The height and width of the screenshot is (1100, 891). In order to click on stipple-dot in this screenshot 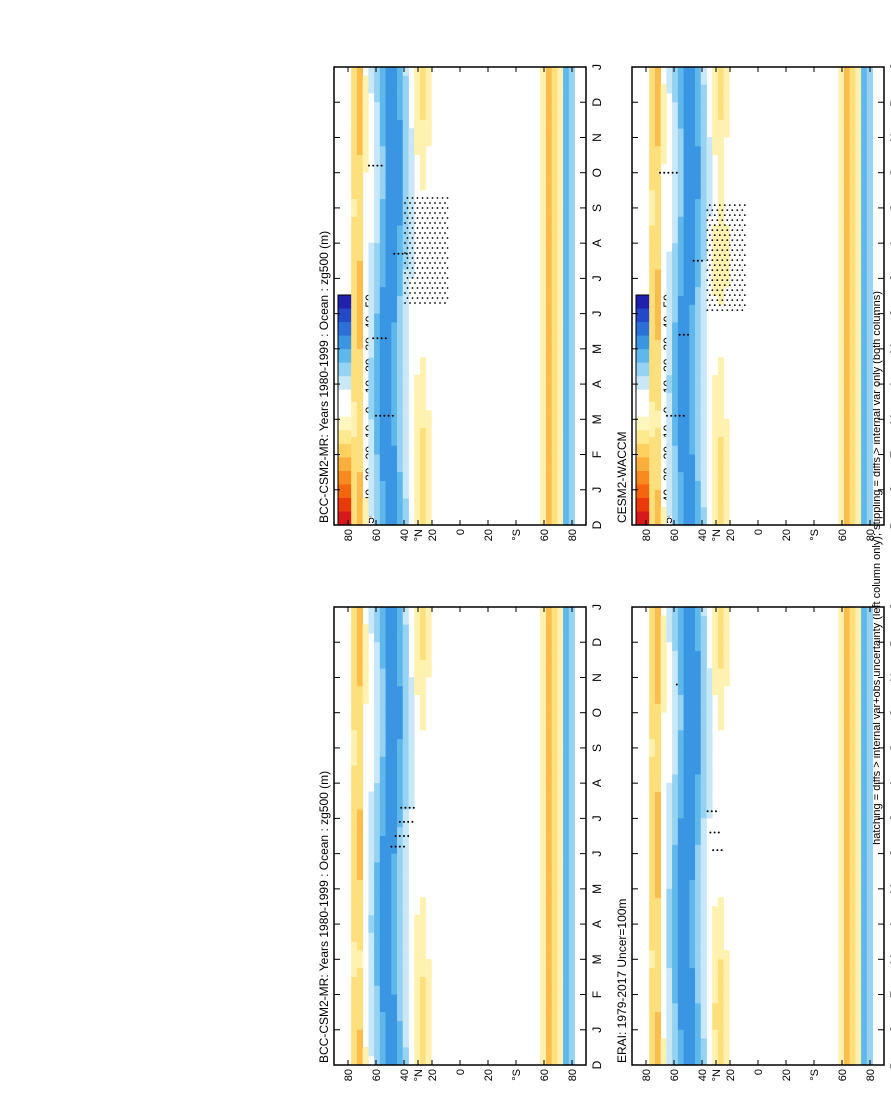, I will do `click(668, 172)`.